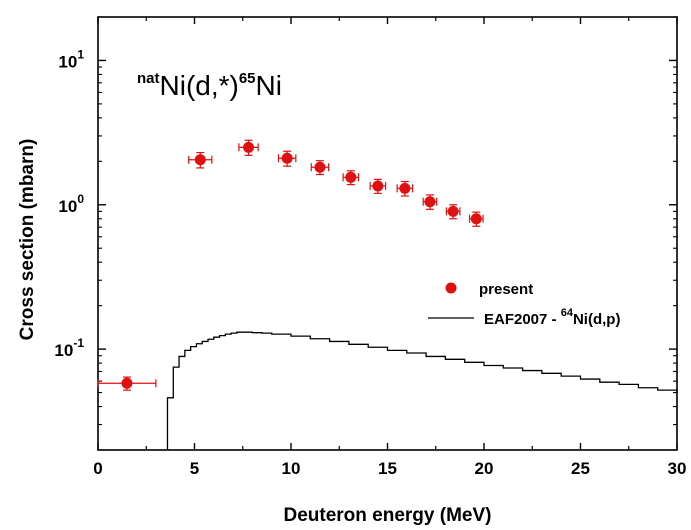  I want to click on x-axis-label: Deuteron energy (MeV), so click(388, 515).